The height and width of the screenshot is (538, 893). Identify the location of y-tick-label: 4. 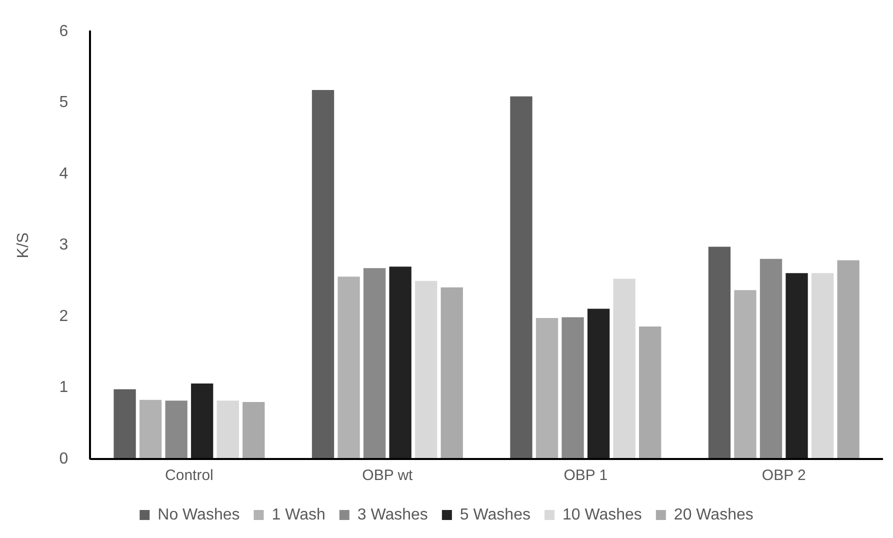
(63, 173).